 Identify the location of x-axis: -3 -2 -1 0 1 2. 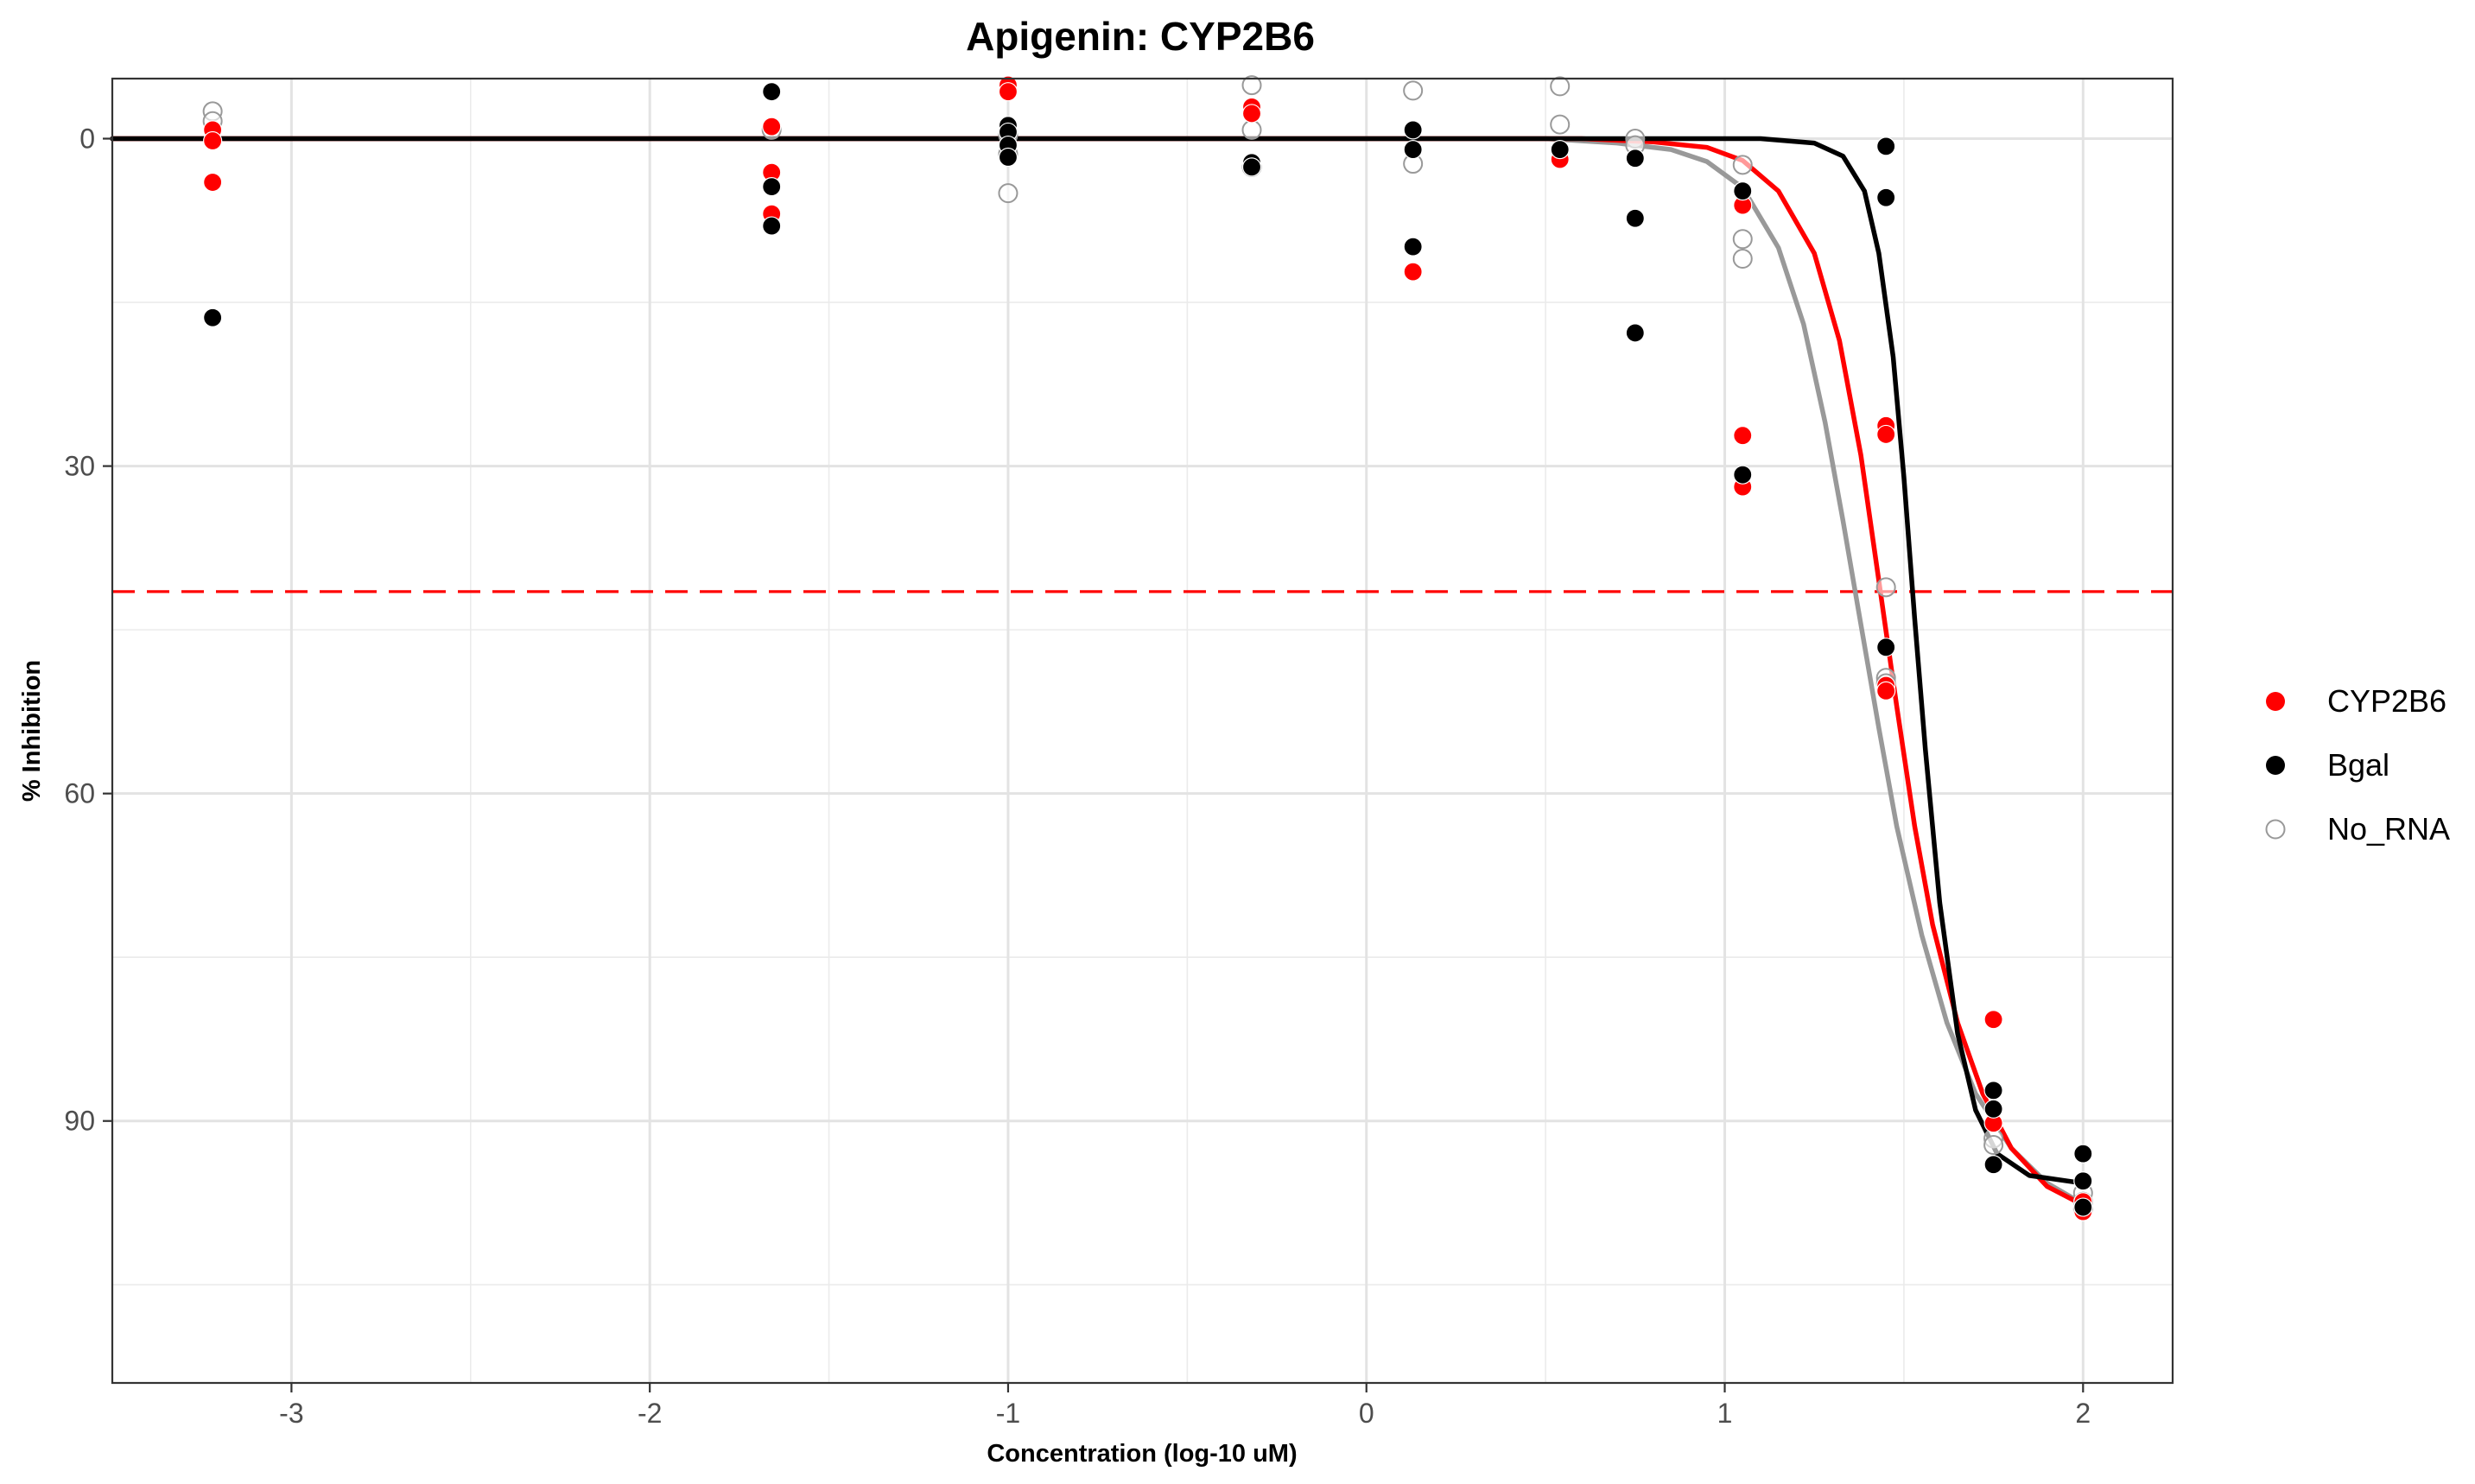
(1185, 1406).